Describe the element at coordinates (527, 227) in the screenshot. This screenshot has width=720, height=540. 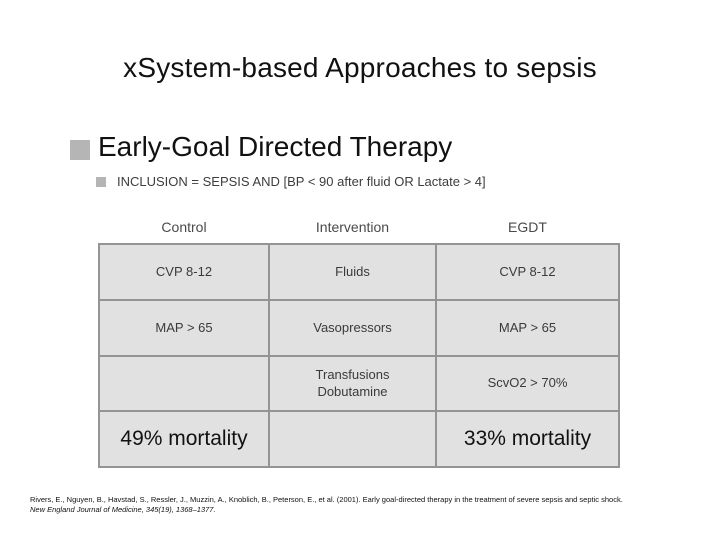
I see `column-header-egdt: EGDT` at that location.